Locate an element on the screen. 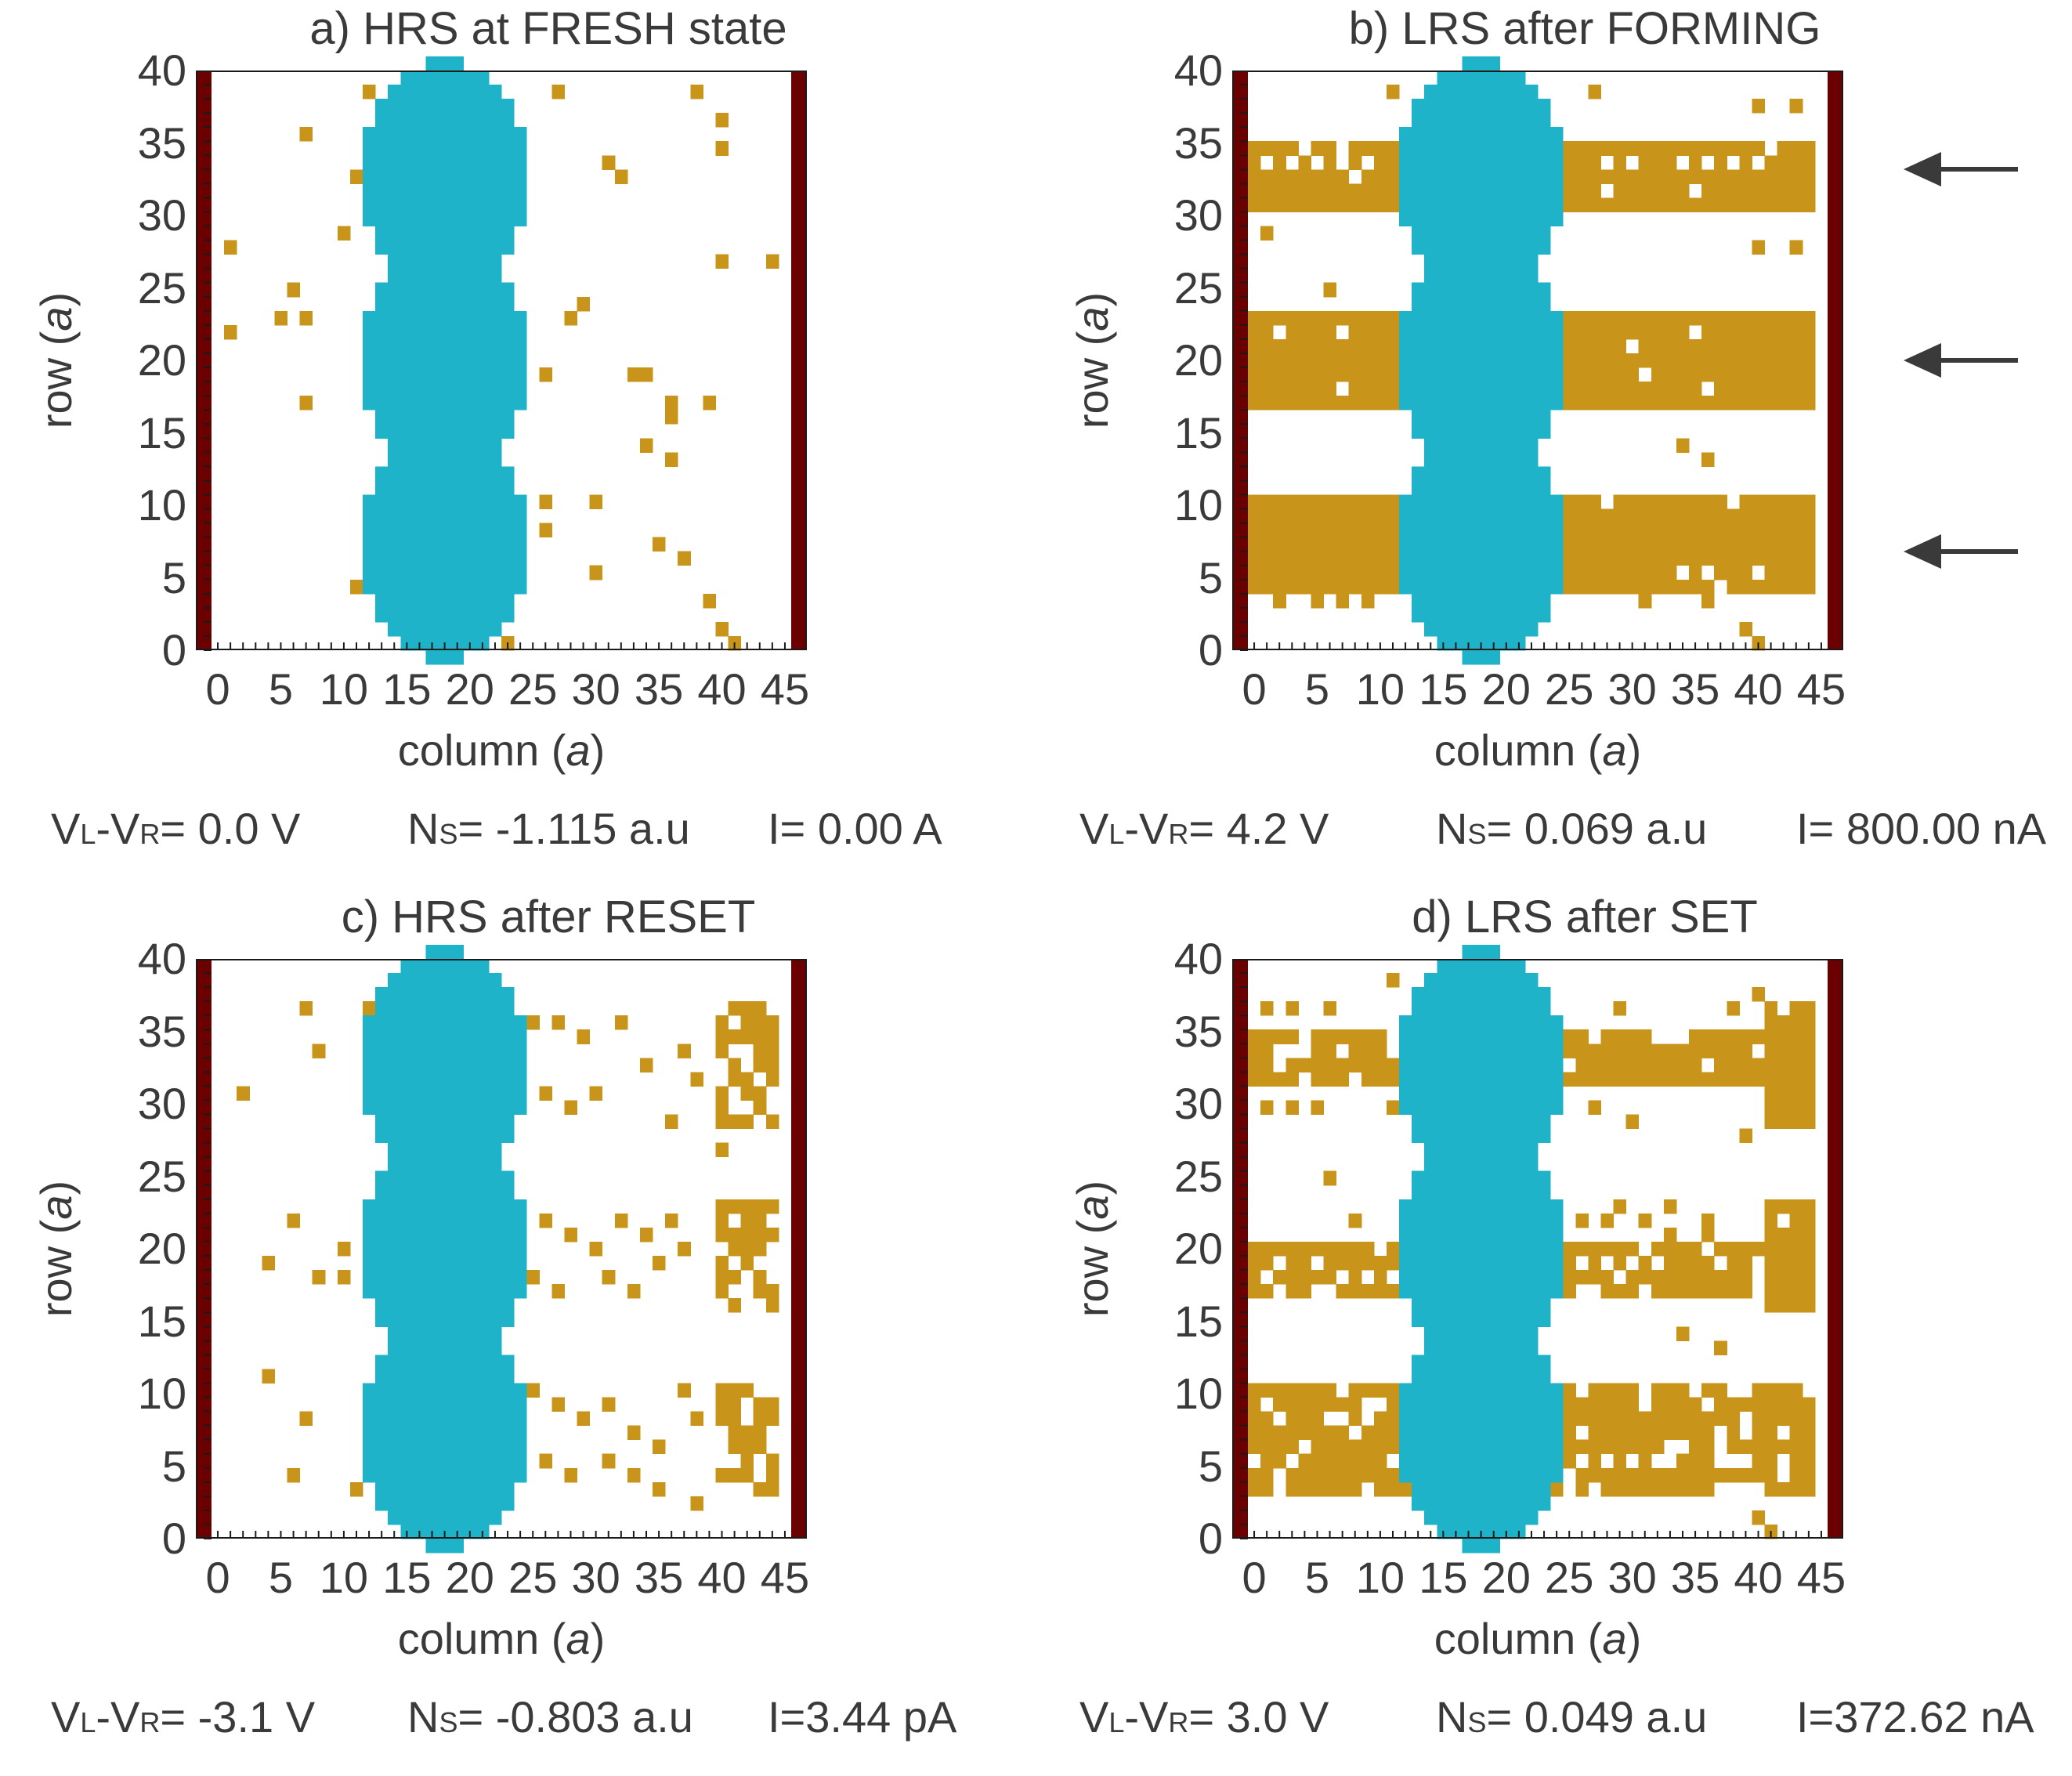  y-tick-label: 0 is located at coordinates (173, 1538).